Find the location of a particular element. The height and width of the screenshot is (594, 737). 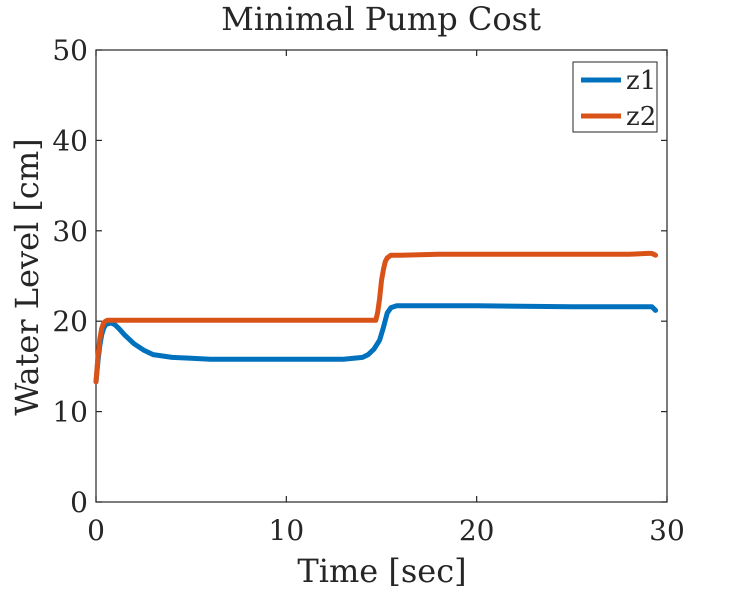

x-tick-label: 20 is located at coordinates (477, 530).